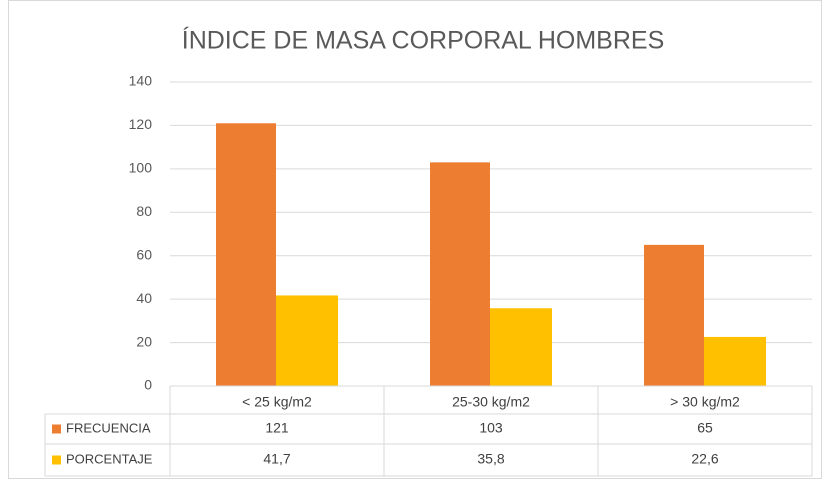 The image size is (823, 480). What do you see at coordinates (490, 459) in the screenshot?
I see `table-value: 35,8` at bounding box center [490, 459].